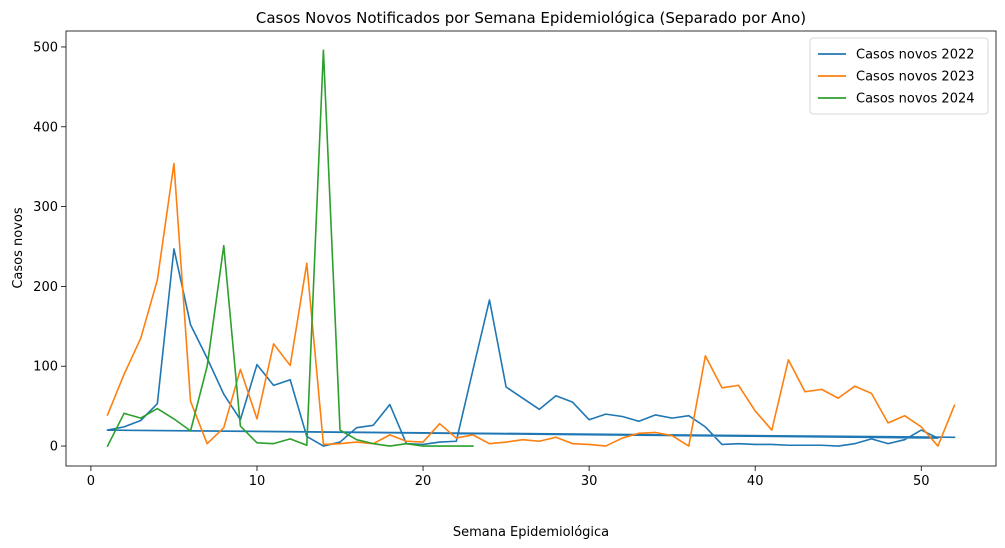  Describe the element at coordinates (257, 481) in the screenshot. I see `x-tick-label: 10` at that location.